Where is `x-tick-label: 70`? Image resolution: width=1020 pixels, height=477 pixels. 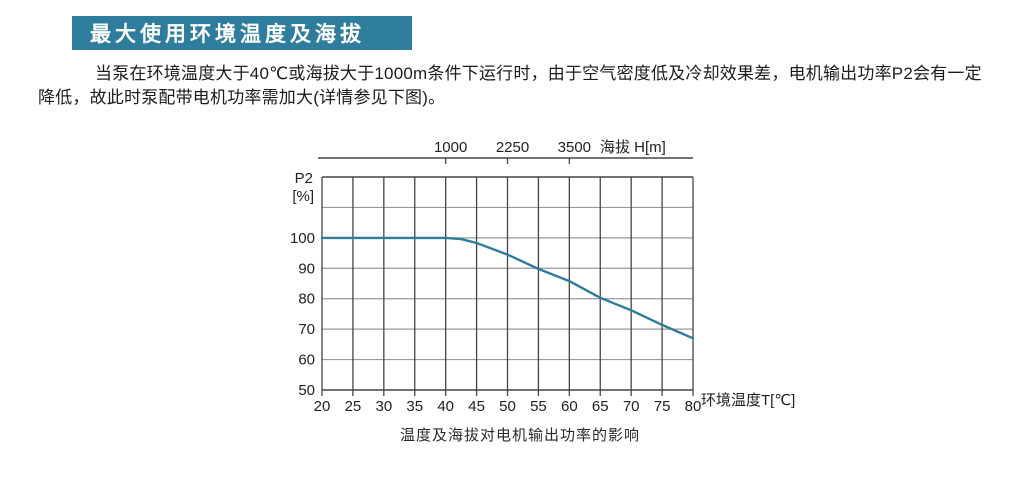
x-tick-label: 70 is located at coordinates (631, 406).